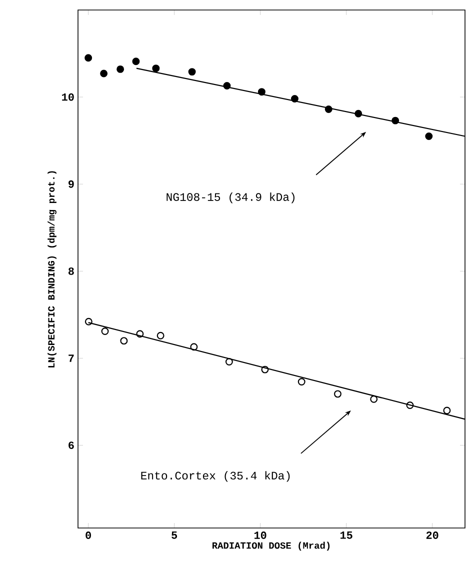 This screenshot has width=467, height=569. Describe the element at coordinates (68, 97) in the screenshot. I see `y-tick-label: 10` at that location.